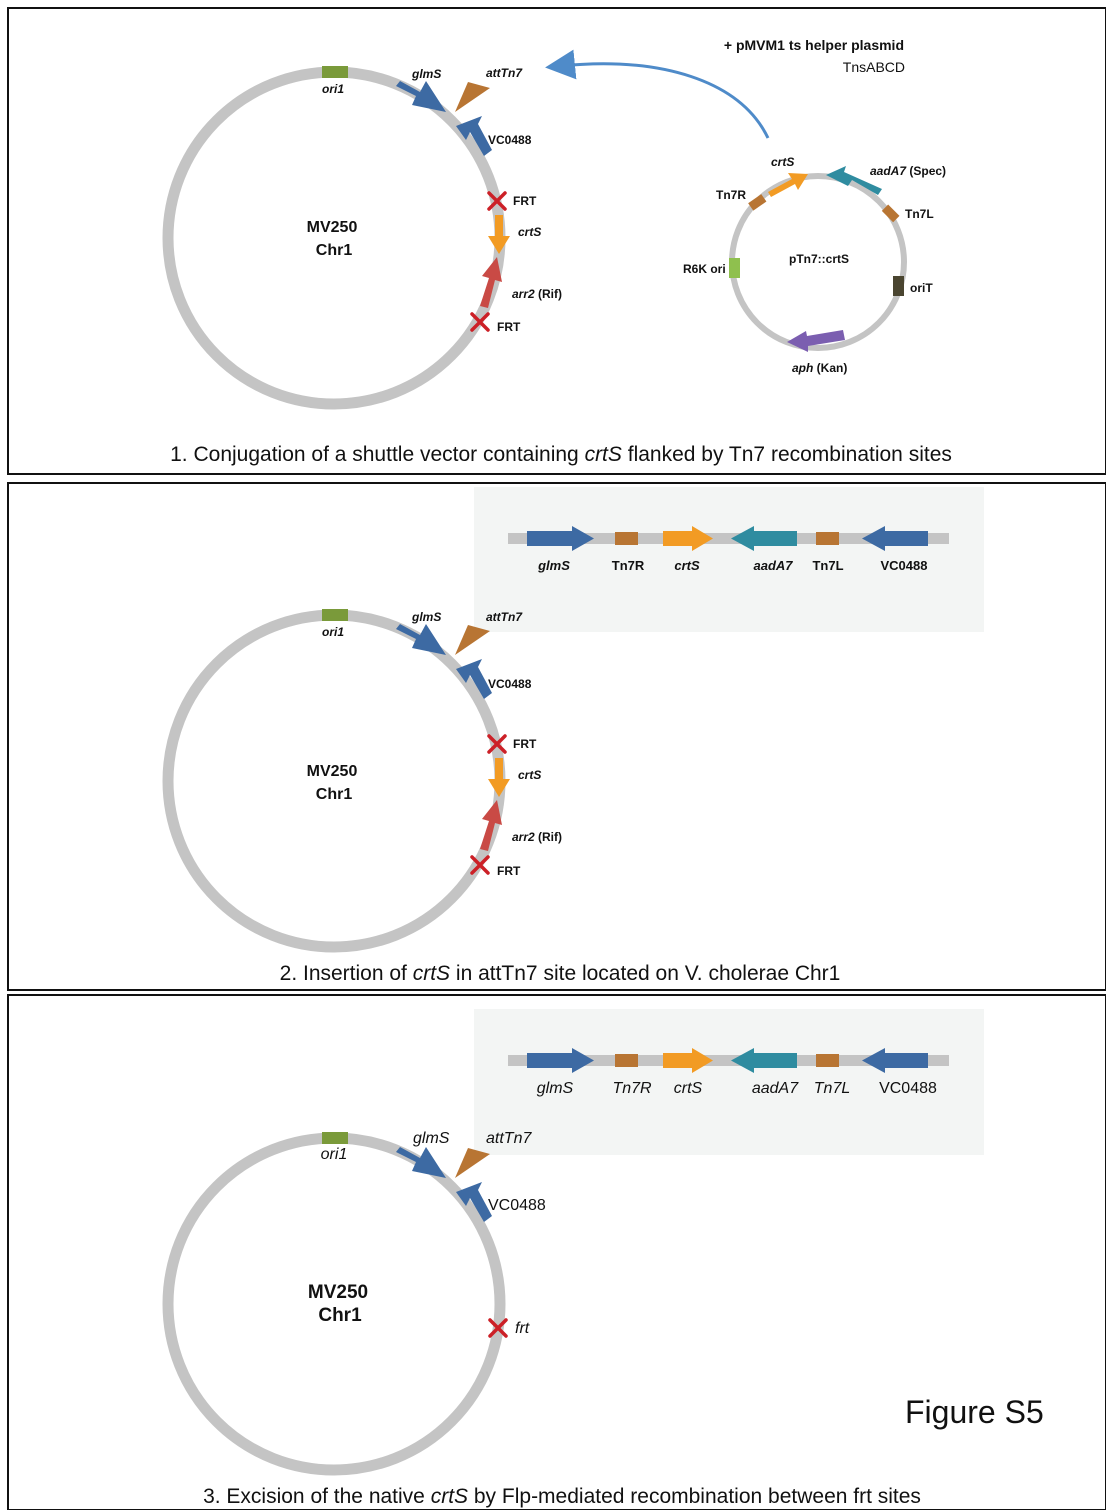 This screenshot has height=1510, width=1106. I want to click on rif-marker: (Rif), so click(548, 294).